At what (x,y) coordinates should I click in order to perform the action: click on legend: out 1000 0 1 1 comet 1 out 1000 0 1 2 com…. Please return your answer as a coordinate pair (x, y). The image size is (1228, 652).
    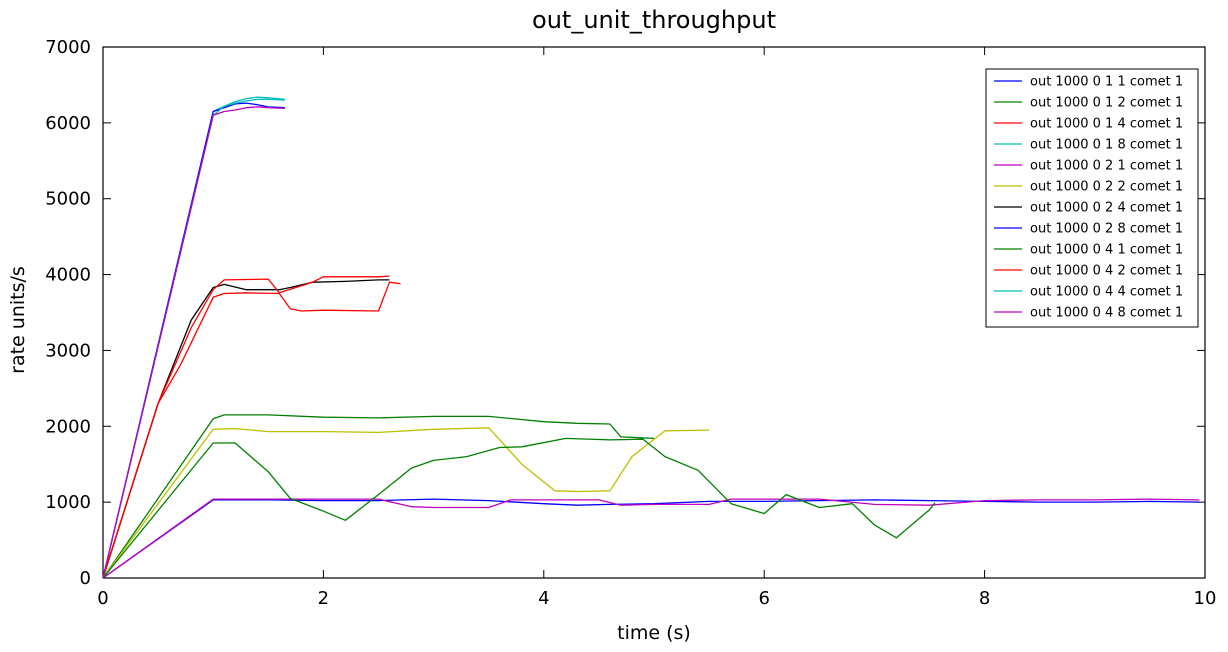
    Looking at the image, I should click on (1092, 198).